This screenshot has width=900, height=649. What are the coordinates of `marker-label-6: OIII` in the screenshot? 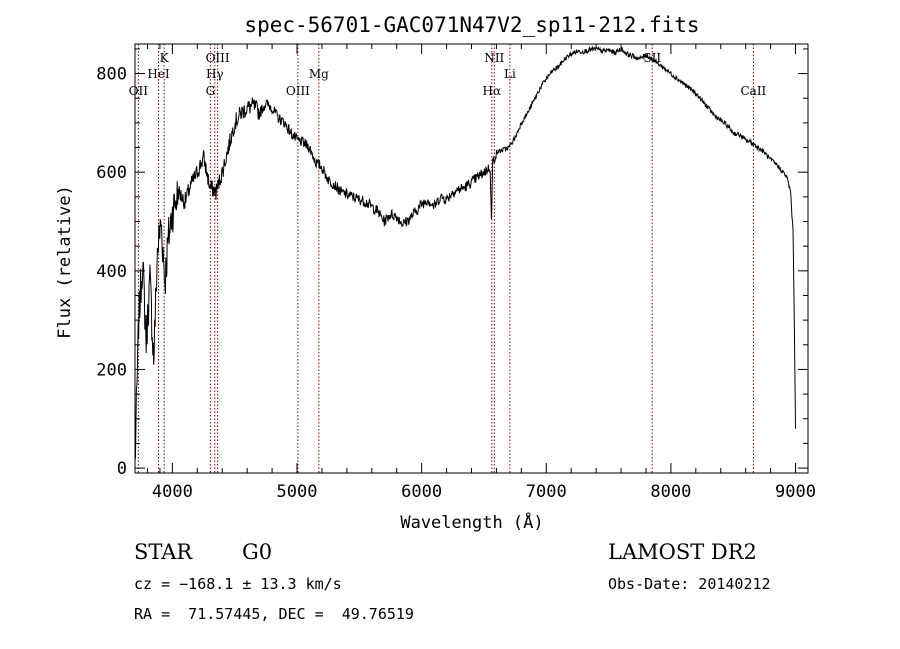 It's located at (298, 91).